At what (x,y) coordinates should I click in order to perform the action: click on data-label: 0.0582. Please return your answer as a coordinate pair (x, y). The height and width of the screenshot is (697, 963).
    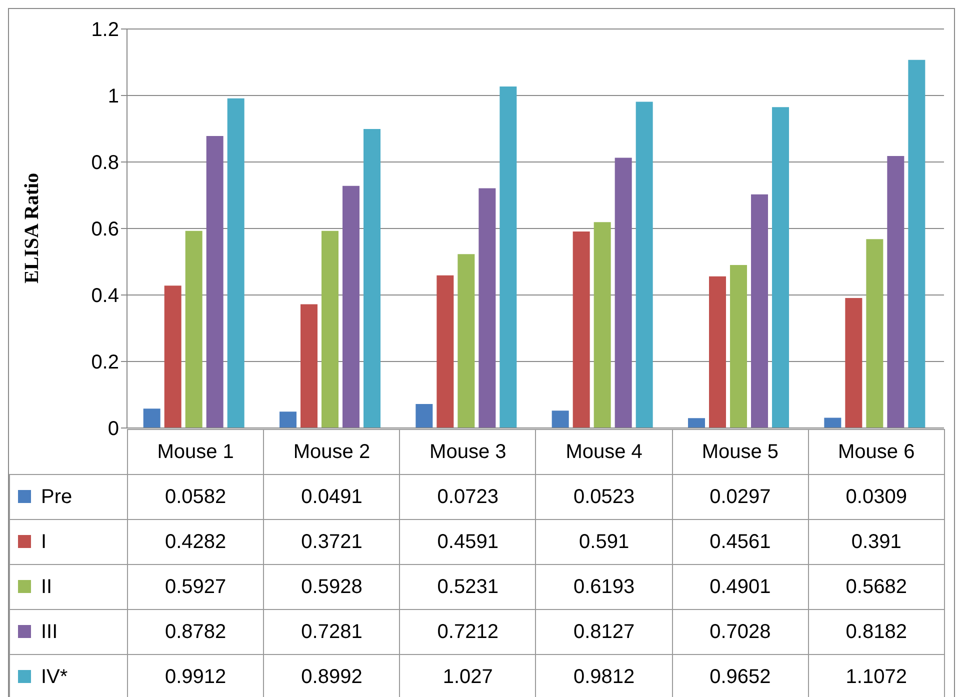
    Looking at the image, I should click on (196, 497).